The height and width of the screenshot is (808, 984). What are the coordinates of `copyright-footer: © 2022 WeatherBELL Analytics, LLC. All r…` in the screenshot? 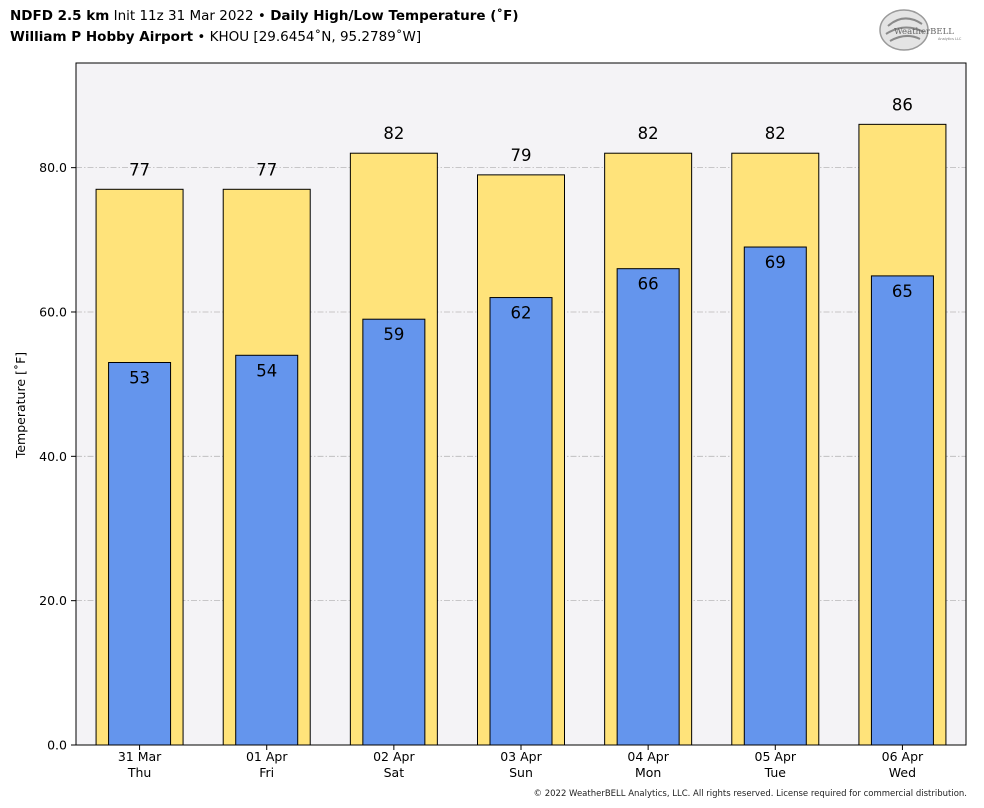 It's located at (750, 794).